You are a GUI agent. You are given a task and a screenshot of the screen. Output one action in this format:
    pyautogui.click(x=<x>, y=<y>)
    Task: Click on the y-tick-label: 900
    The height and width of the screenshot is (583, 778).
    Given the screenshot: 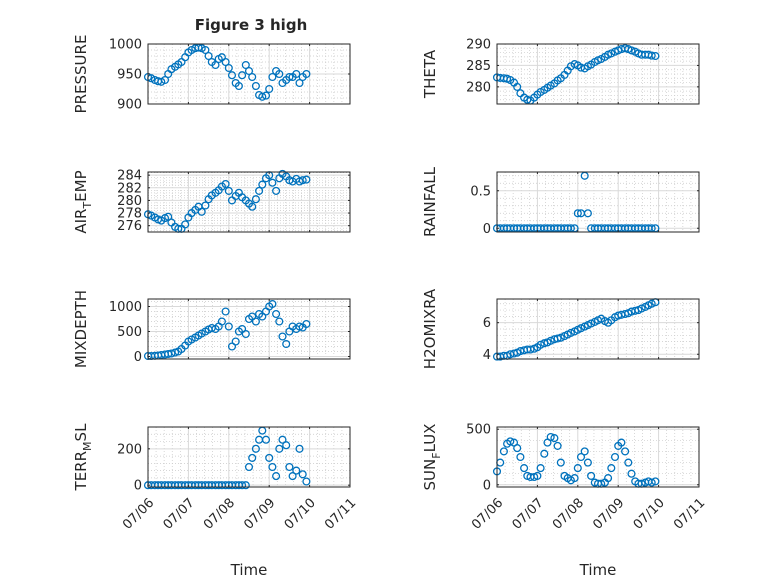 What is the action you would take?
    pyautogui.click(x=129, y=105)
    